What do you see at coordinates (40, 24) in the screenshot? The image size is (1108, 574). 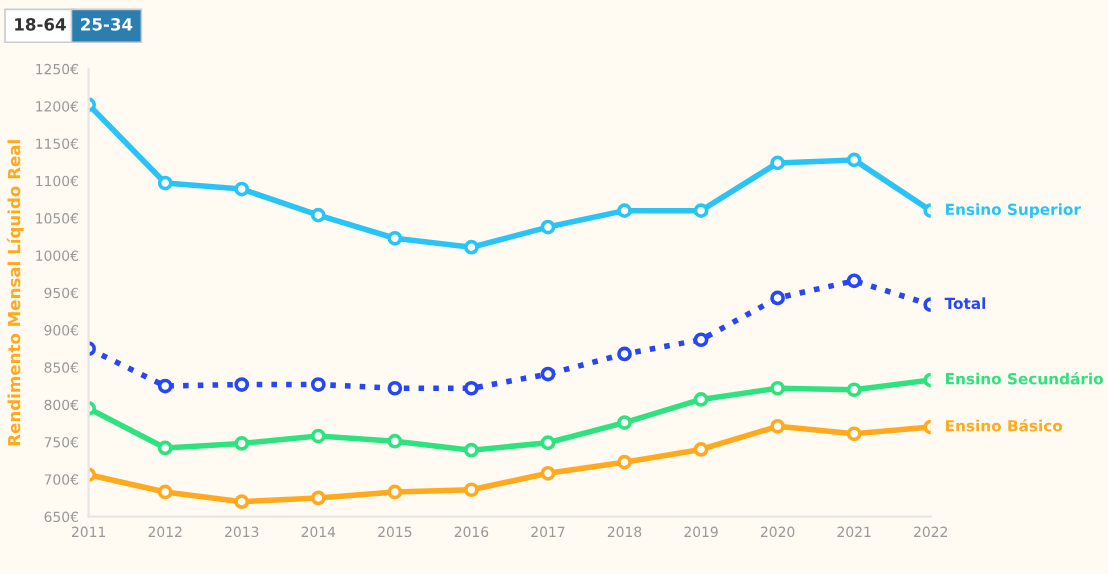 I see `text: 18-64` at bounding box center [40, 24].